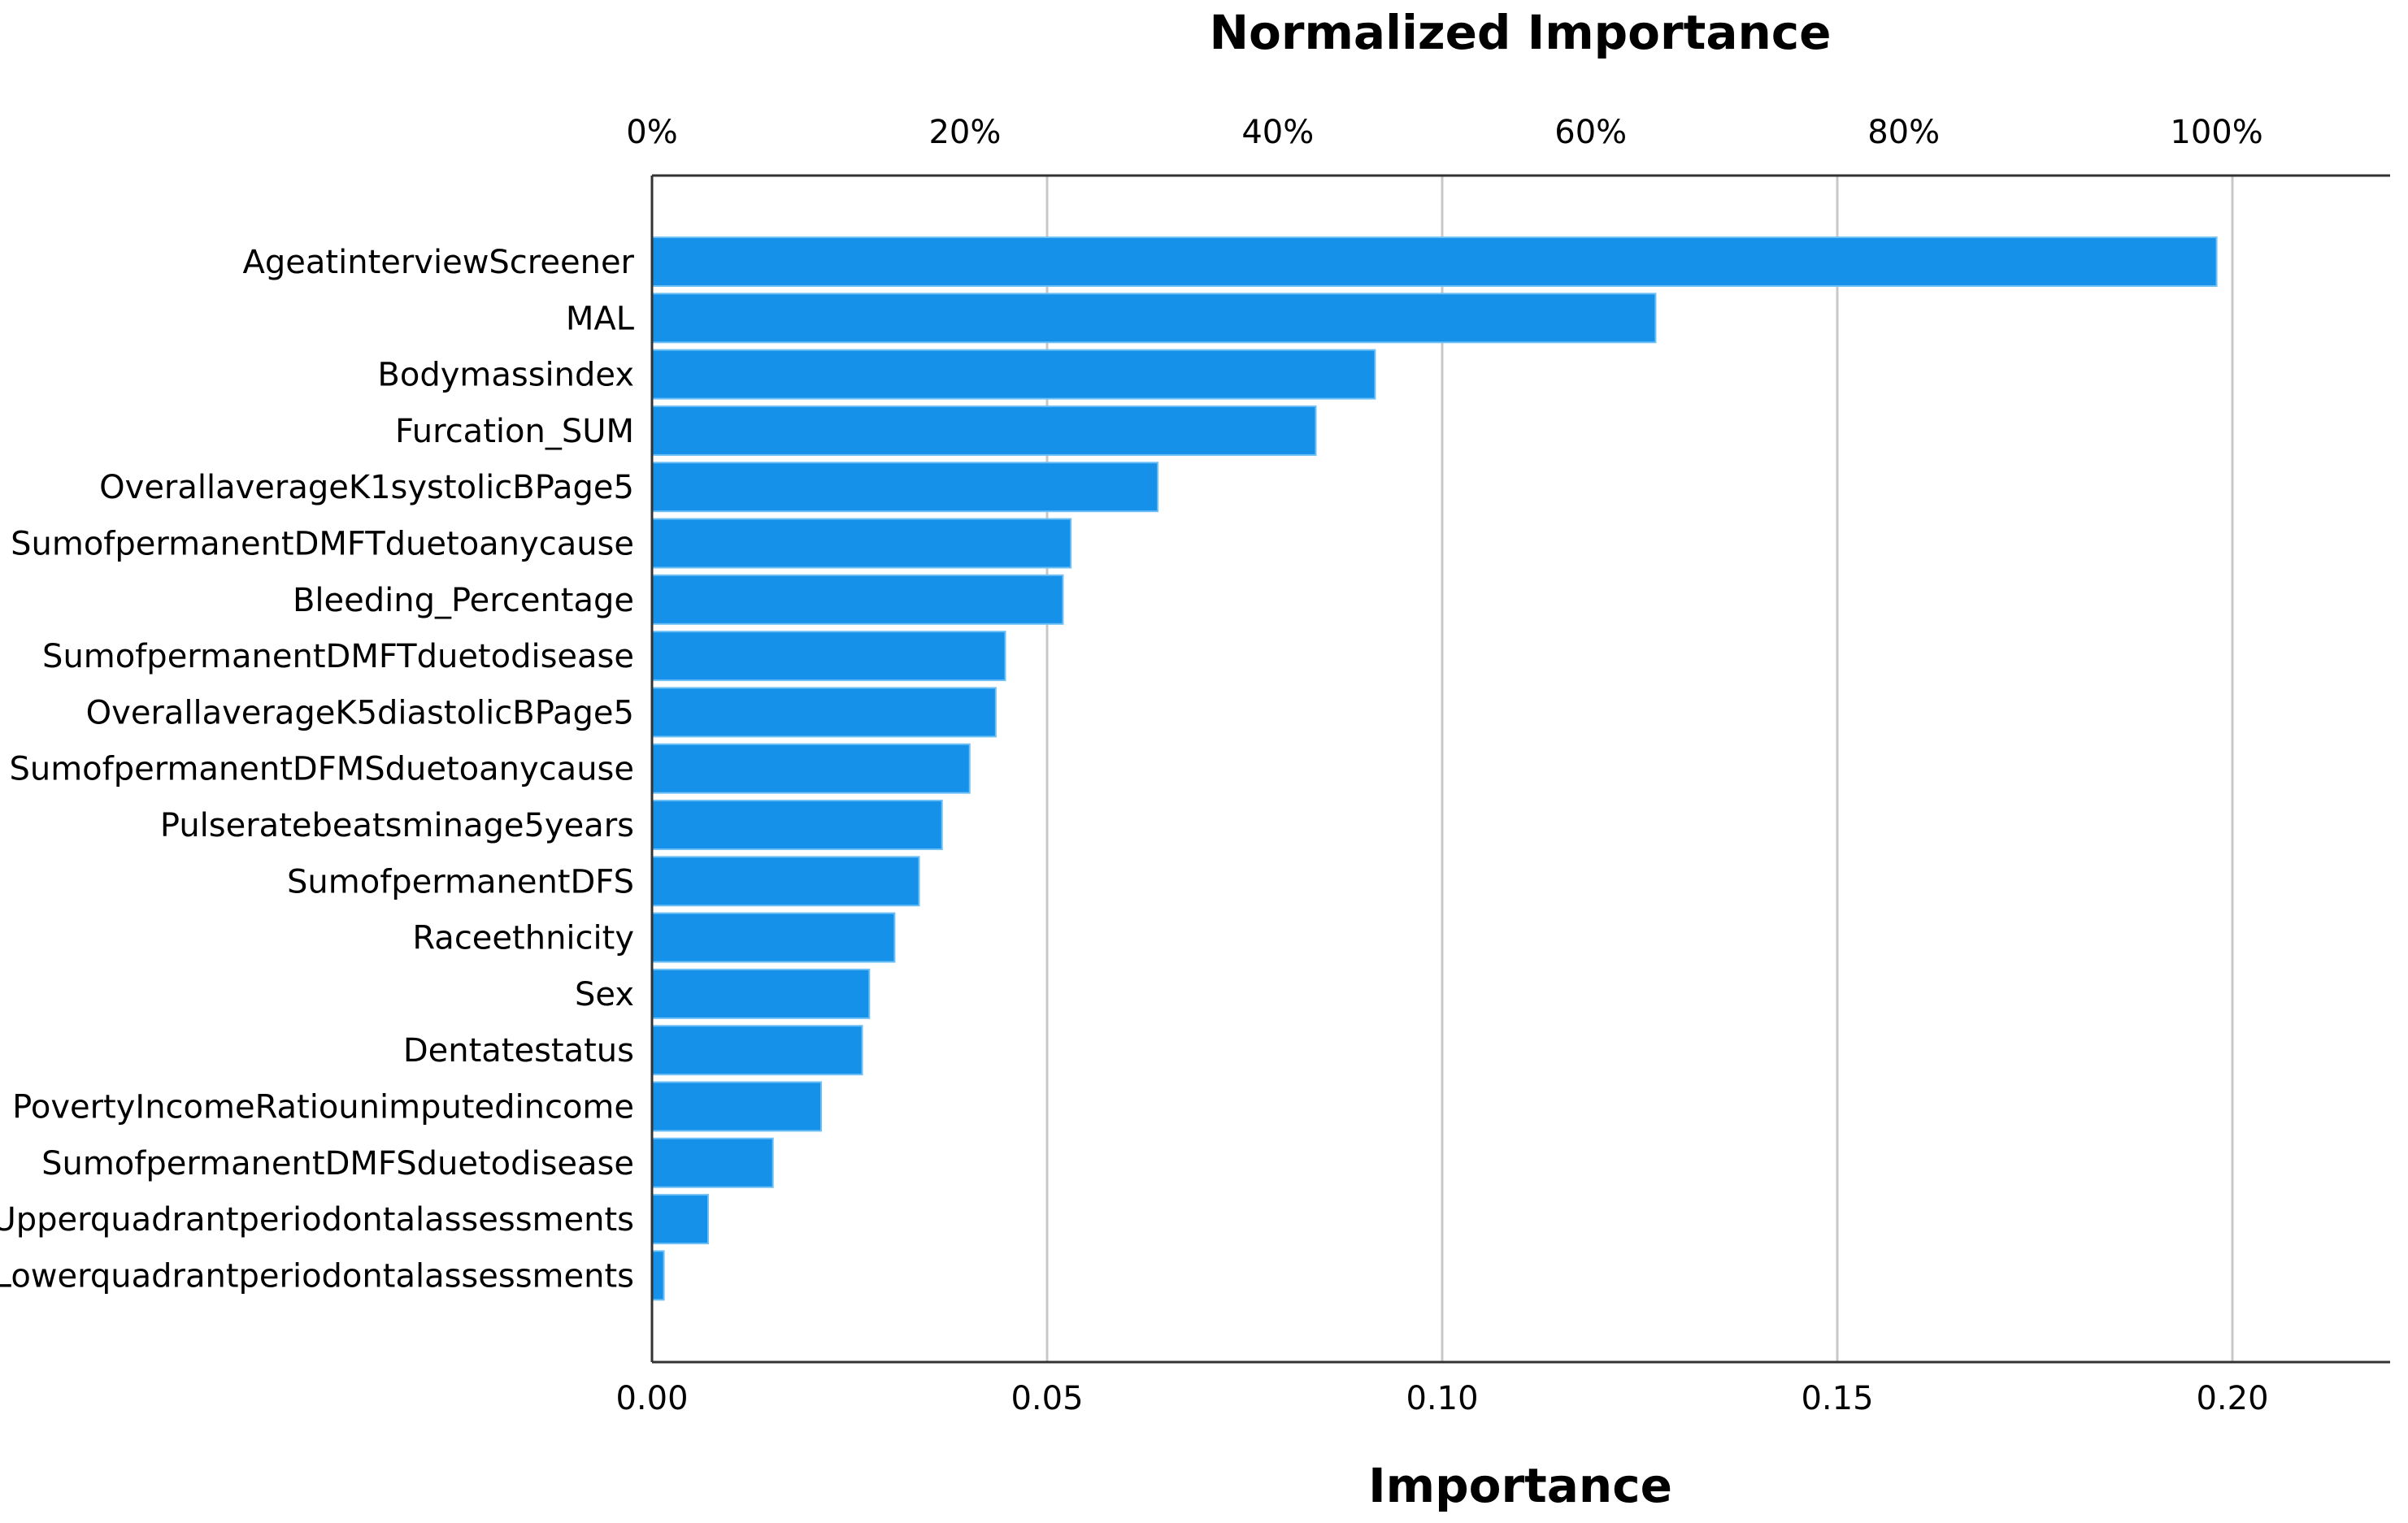  I want to click on bottom-tick-label-0: 0.00, so click(651, 1398).